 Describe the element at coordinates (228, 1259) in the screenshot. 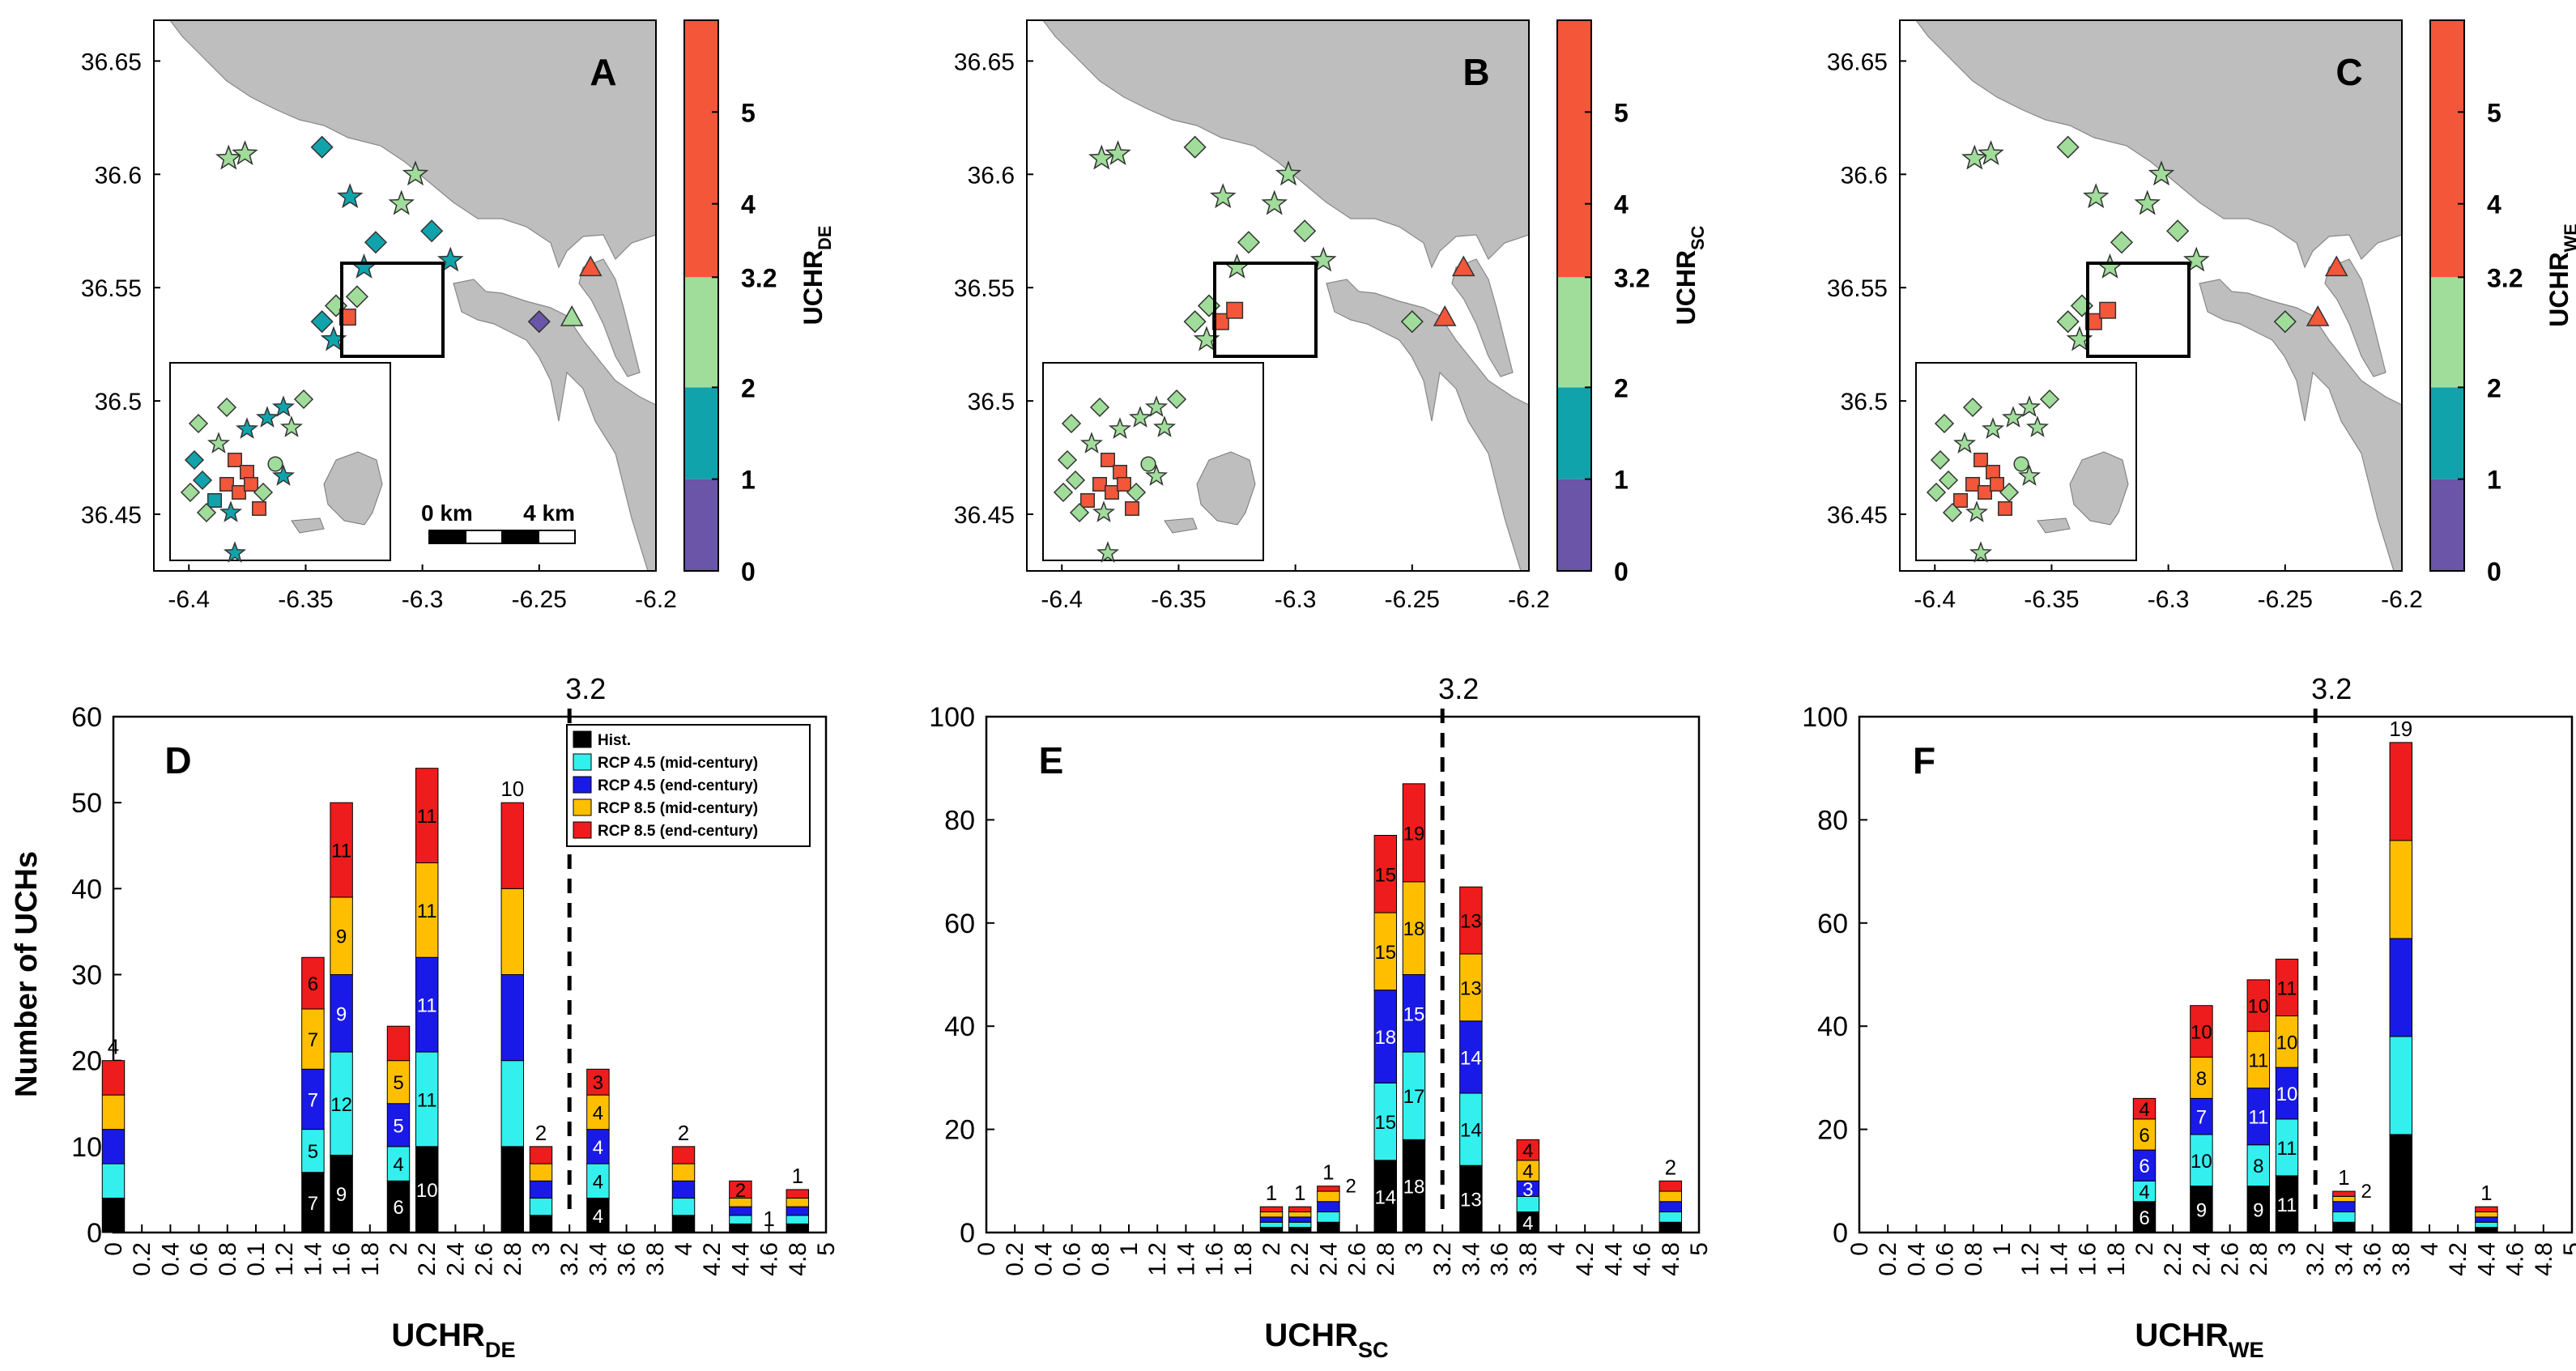

I see `x-tick-label: 0.8` at that location.